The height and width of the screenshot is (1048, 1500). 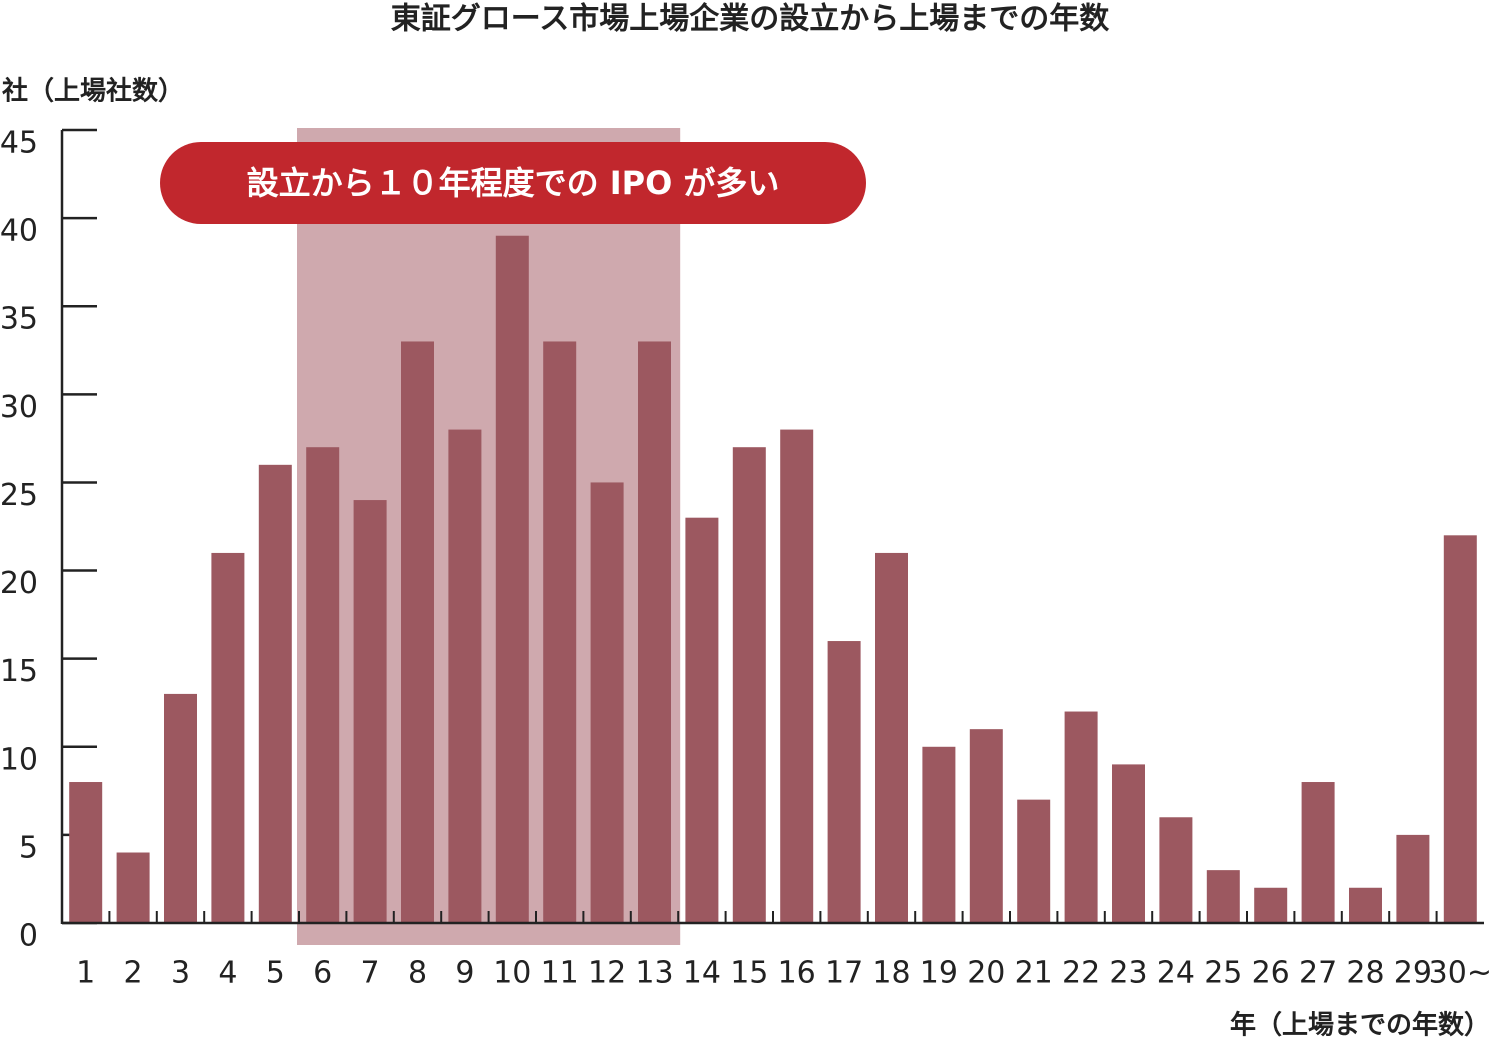 What do you see at coordinates (275, 973) in the screenshot?
I see `x-tick-label: 5` at bounding box center [275, 973].